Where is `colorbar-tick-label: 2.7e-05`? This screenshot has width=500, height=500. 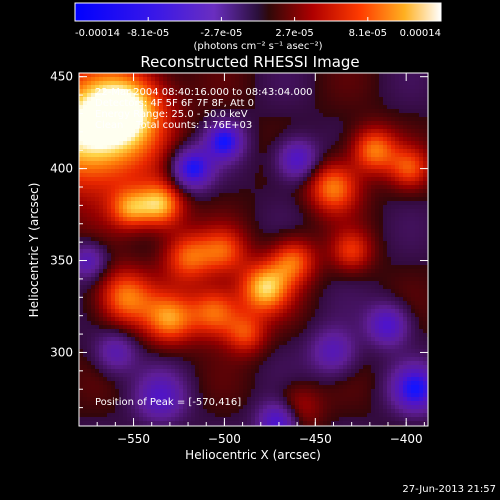
colorbar-tick-label: 2.7e-05 is located at coordinates (294, 33).